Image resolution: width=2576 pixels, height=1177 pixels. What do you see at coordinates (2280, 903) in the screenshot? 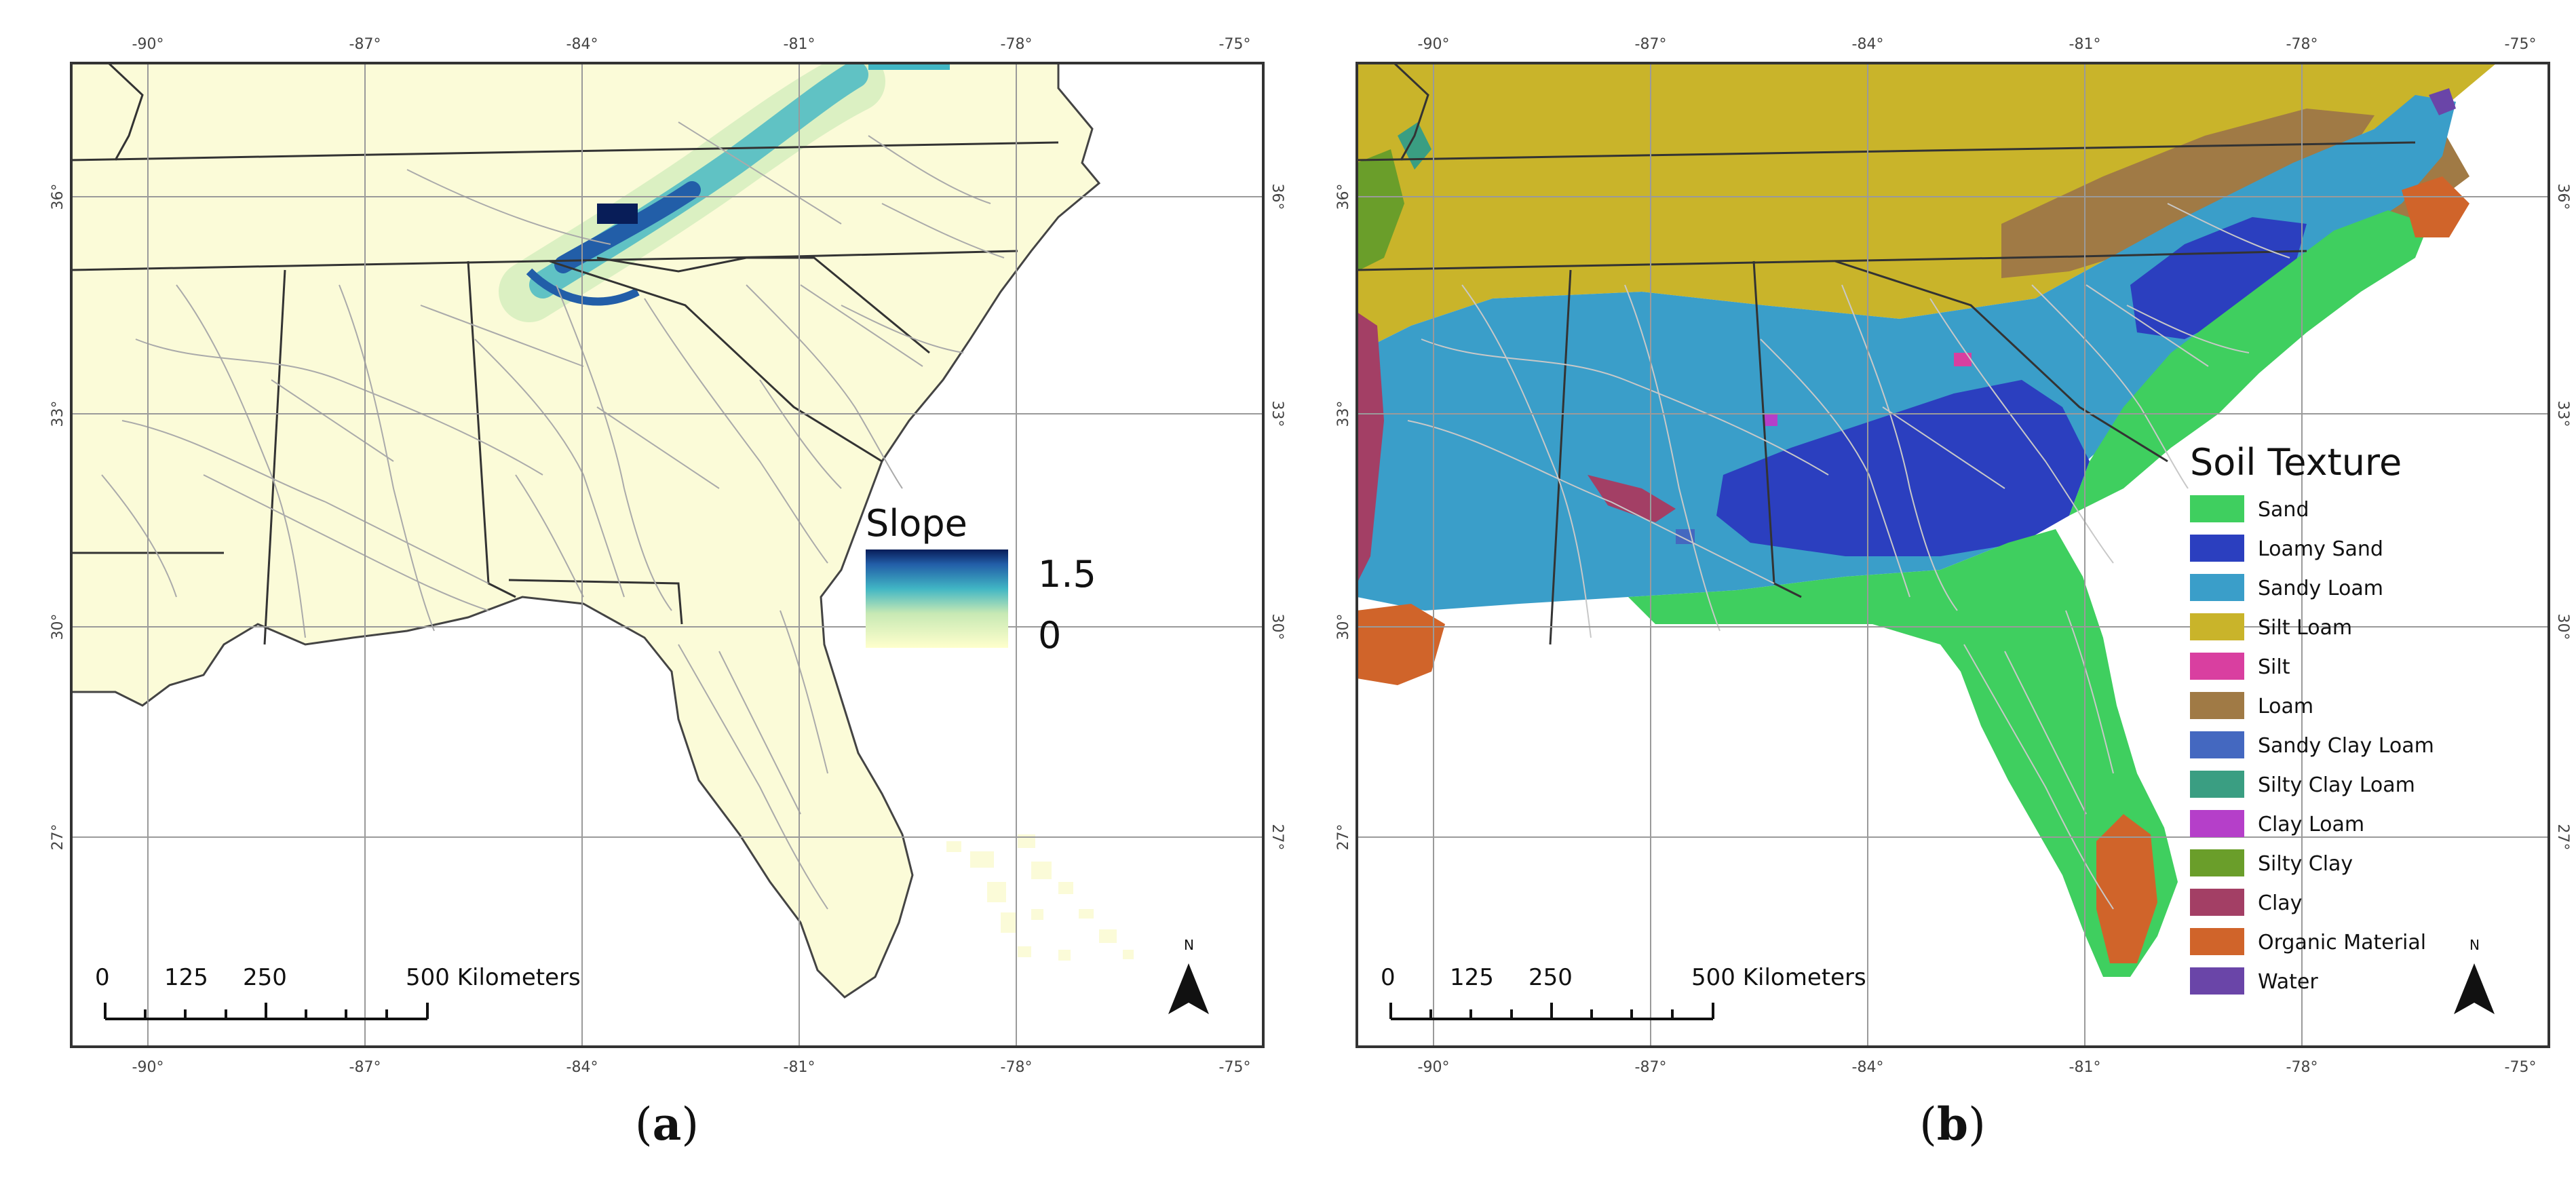
I see `legend-item-label: Clay` at bounding box center [2280, 903].